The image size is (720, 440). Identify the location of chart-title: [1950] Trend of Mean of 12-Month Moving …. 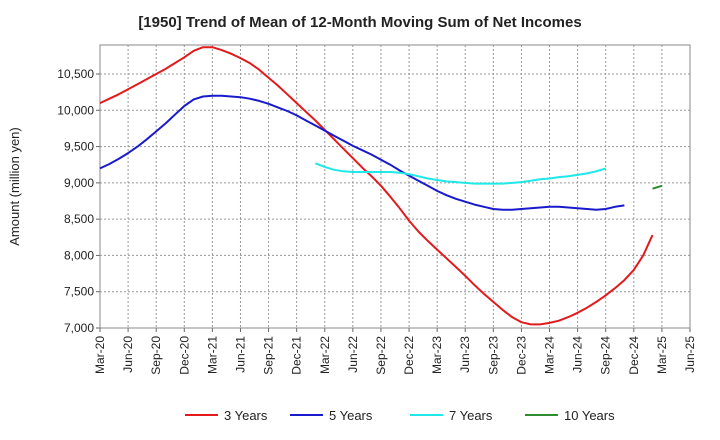
(360, 22).